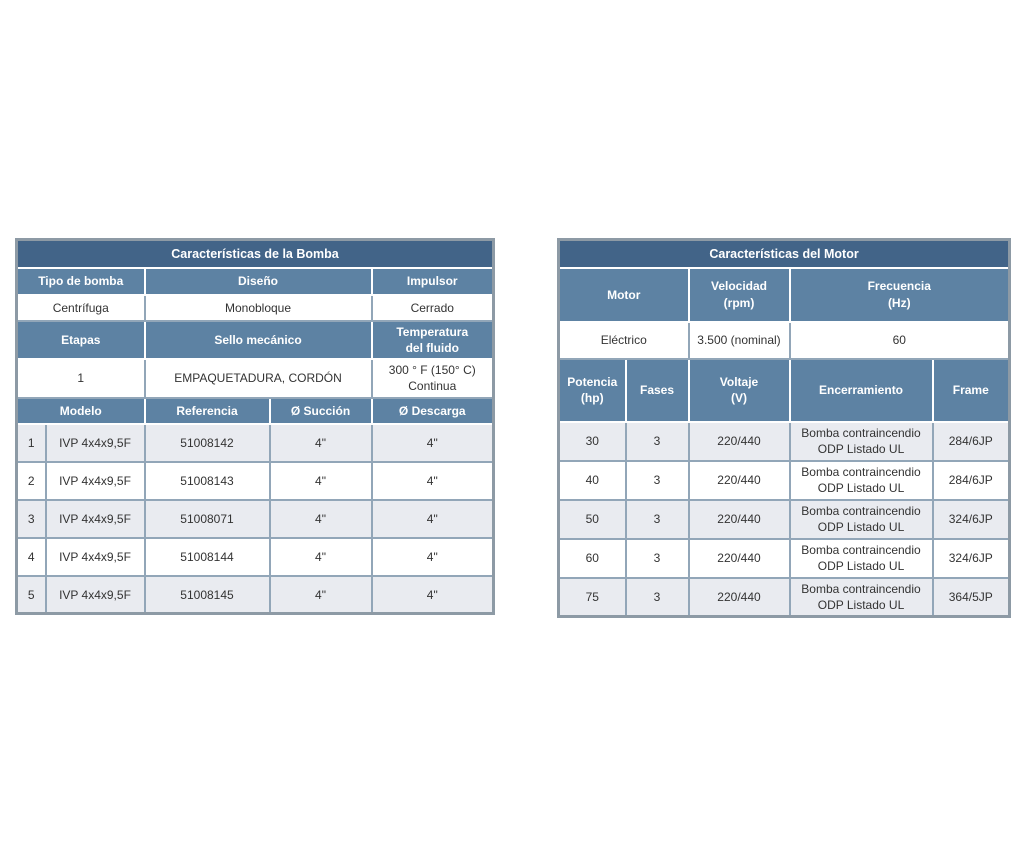 The width and height of the screenshot is (1024, 853). I want to click on table-row: Características del Motor, so click(784, 253).